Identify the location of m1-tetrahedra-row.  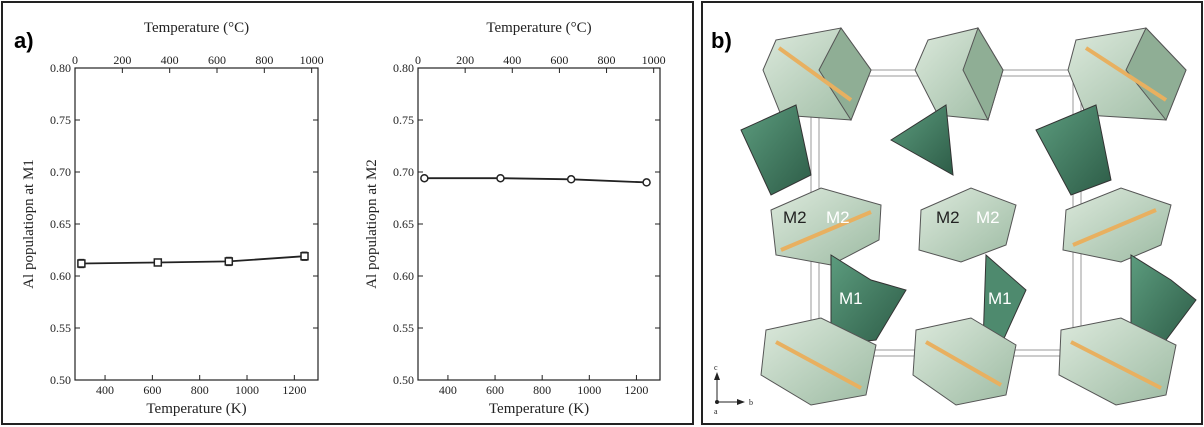
(1013, 299).